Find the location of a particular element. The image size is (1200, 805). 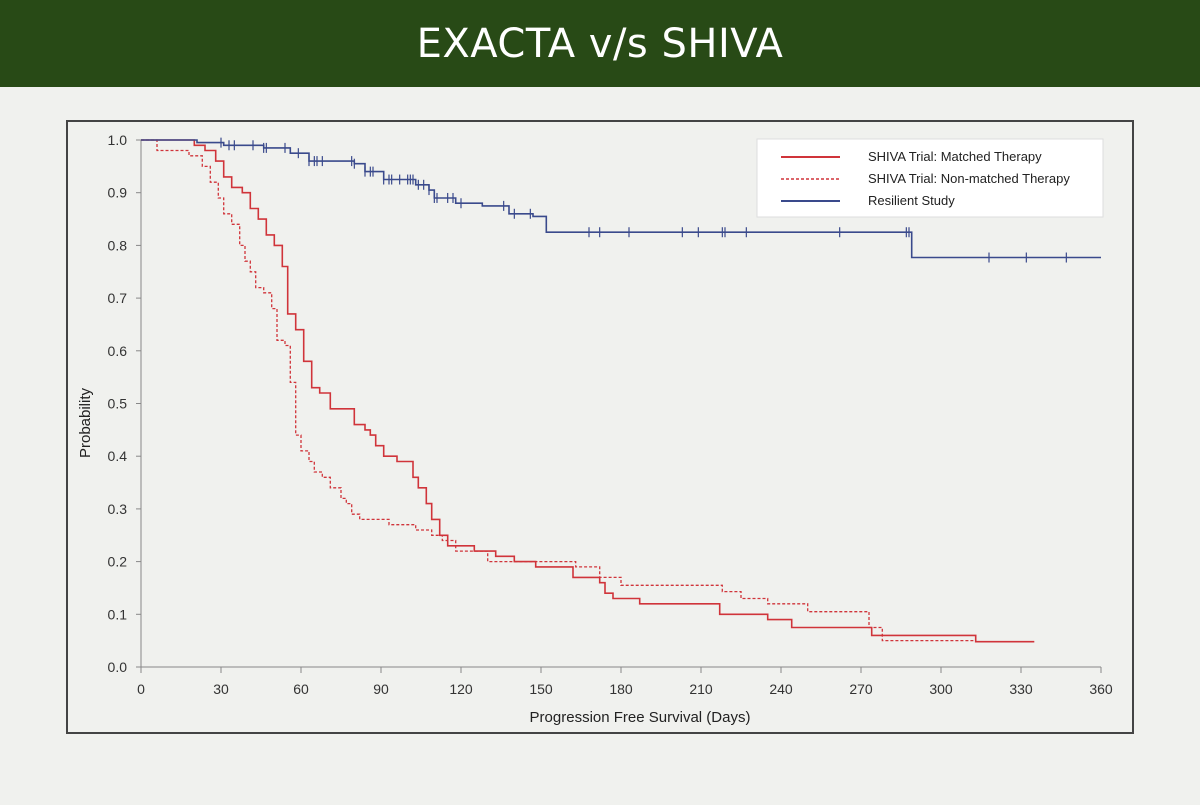

title-banner: EXACTA v/s SHIVA is located at coordinates (600, 43).